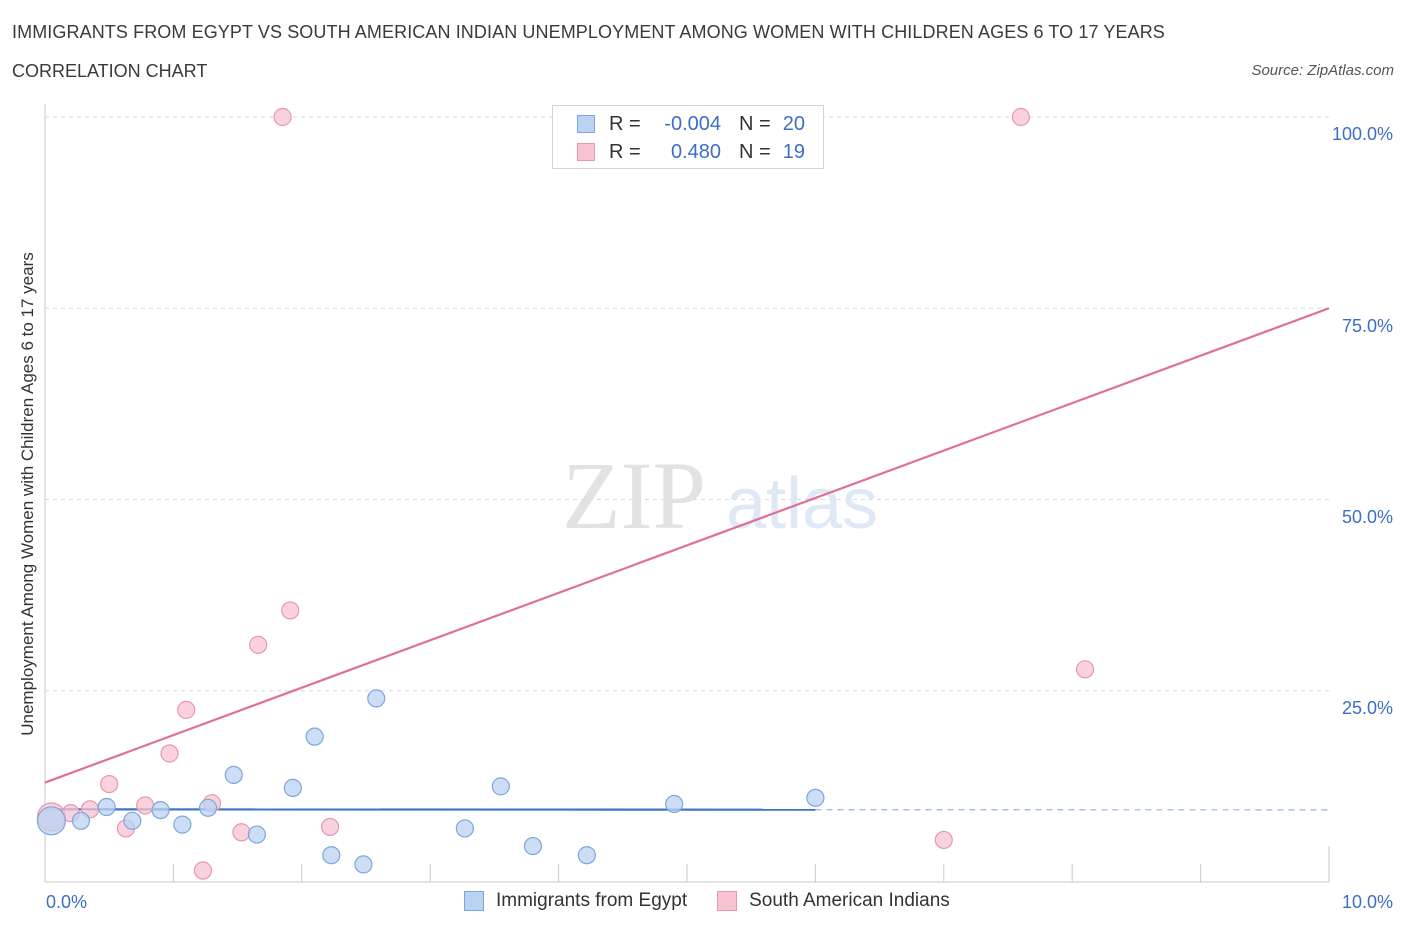 The image size is (1406, 930). Describe the element at coordinates (110, 71) in the screenshot. I see `chart-subtitle: CORRELATION CHART` at that location.